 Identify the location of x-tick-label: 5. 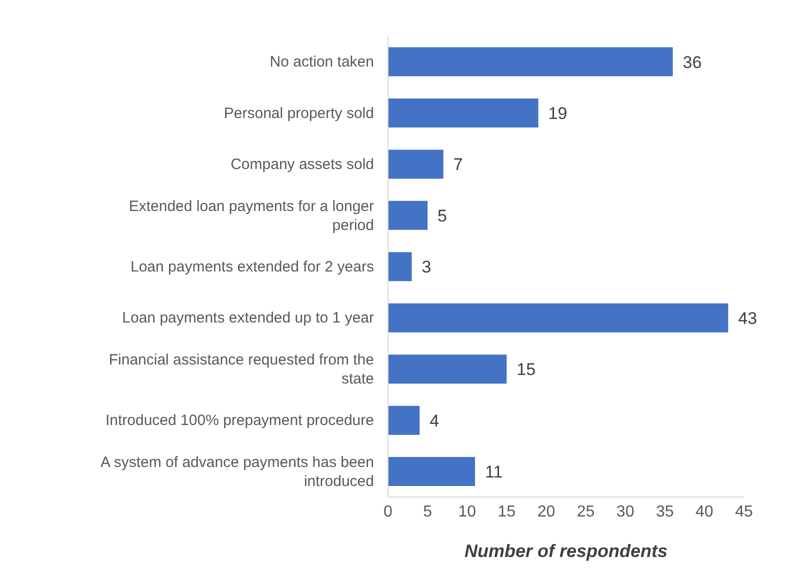
(427, 511).